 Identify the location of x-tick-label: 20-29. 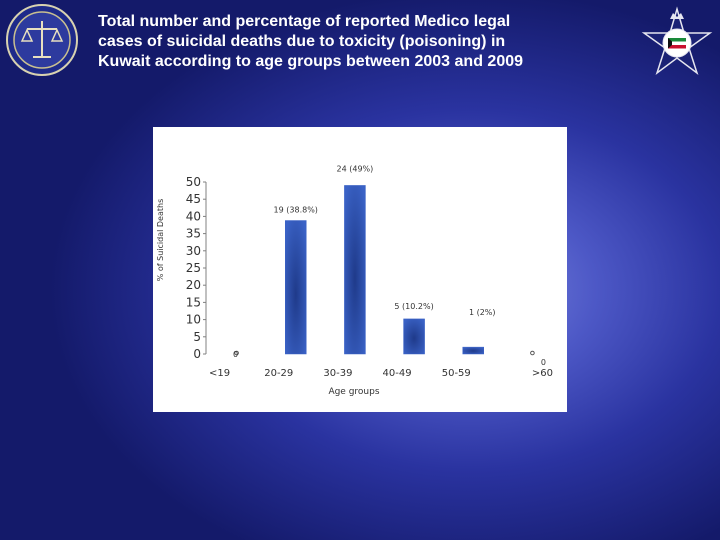
(278, 373).